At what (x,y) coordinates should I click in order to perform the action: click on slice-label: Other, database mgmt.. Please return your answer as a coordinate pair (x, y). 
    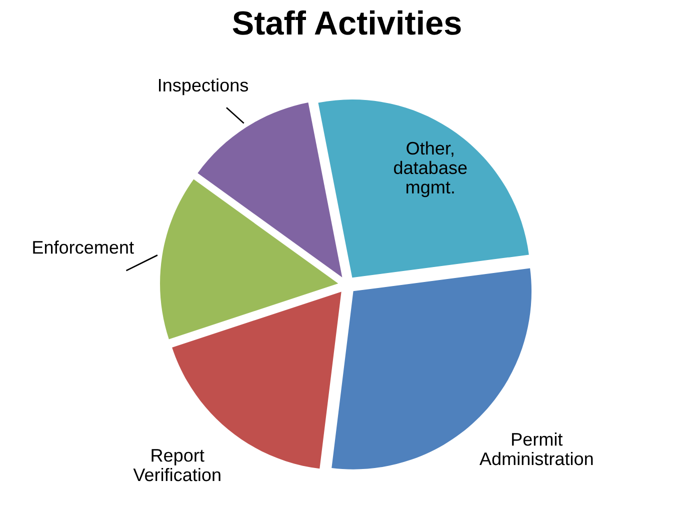
    Looking at the image, I should click on (430, 169).